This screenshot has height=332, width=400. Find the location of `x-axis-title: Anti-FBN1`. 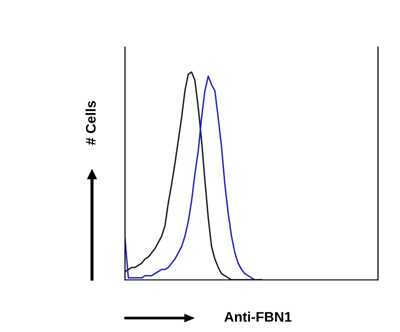

x-axis-title: Anti-FBN1 is located at coordinates (258, 317).